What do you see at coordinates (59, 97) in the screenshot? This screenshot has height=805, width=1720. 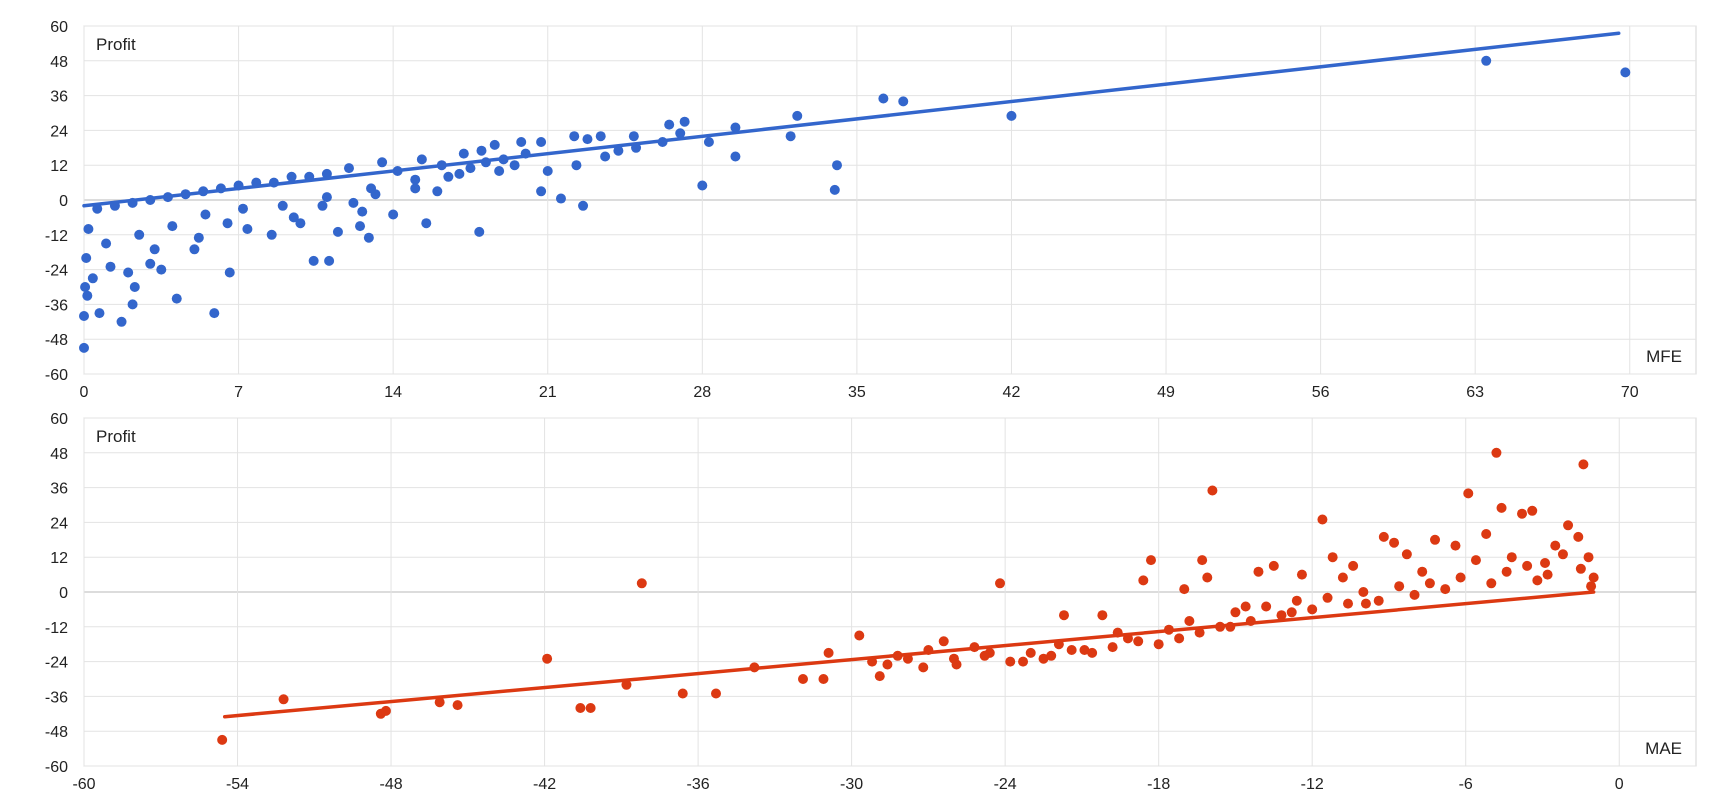 I see `y-tick-label: 36` at bounding box center [59, 97].